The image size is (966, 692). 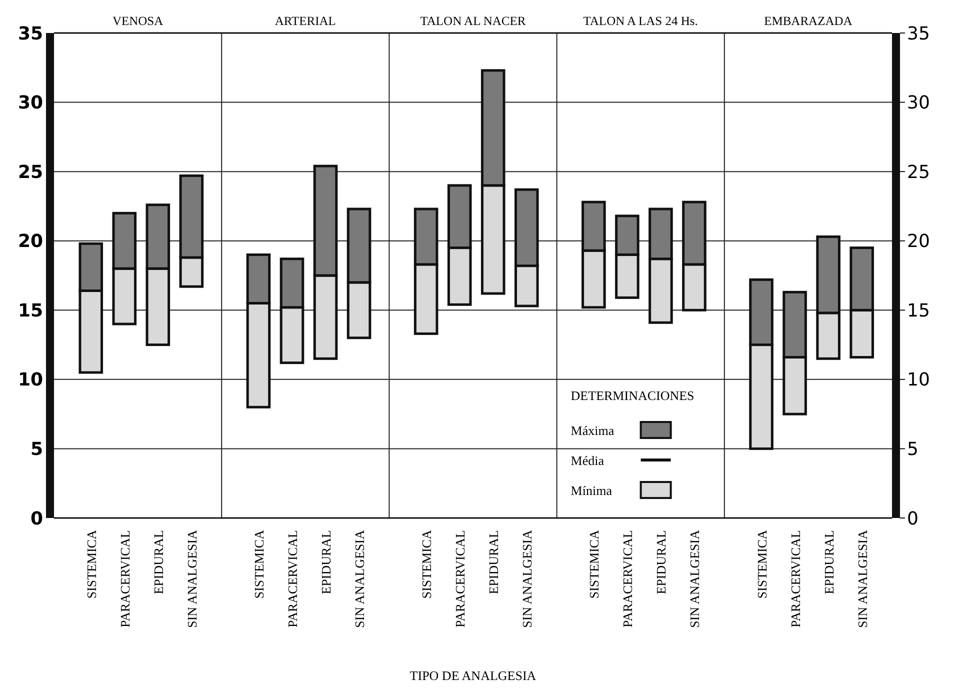 I want to click on y2-tick-label: 30, so click(x=918, y=103).